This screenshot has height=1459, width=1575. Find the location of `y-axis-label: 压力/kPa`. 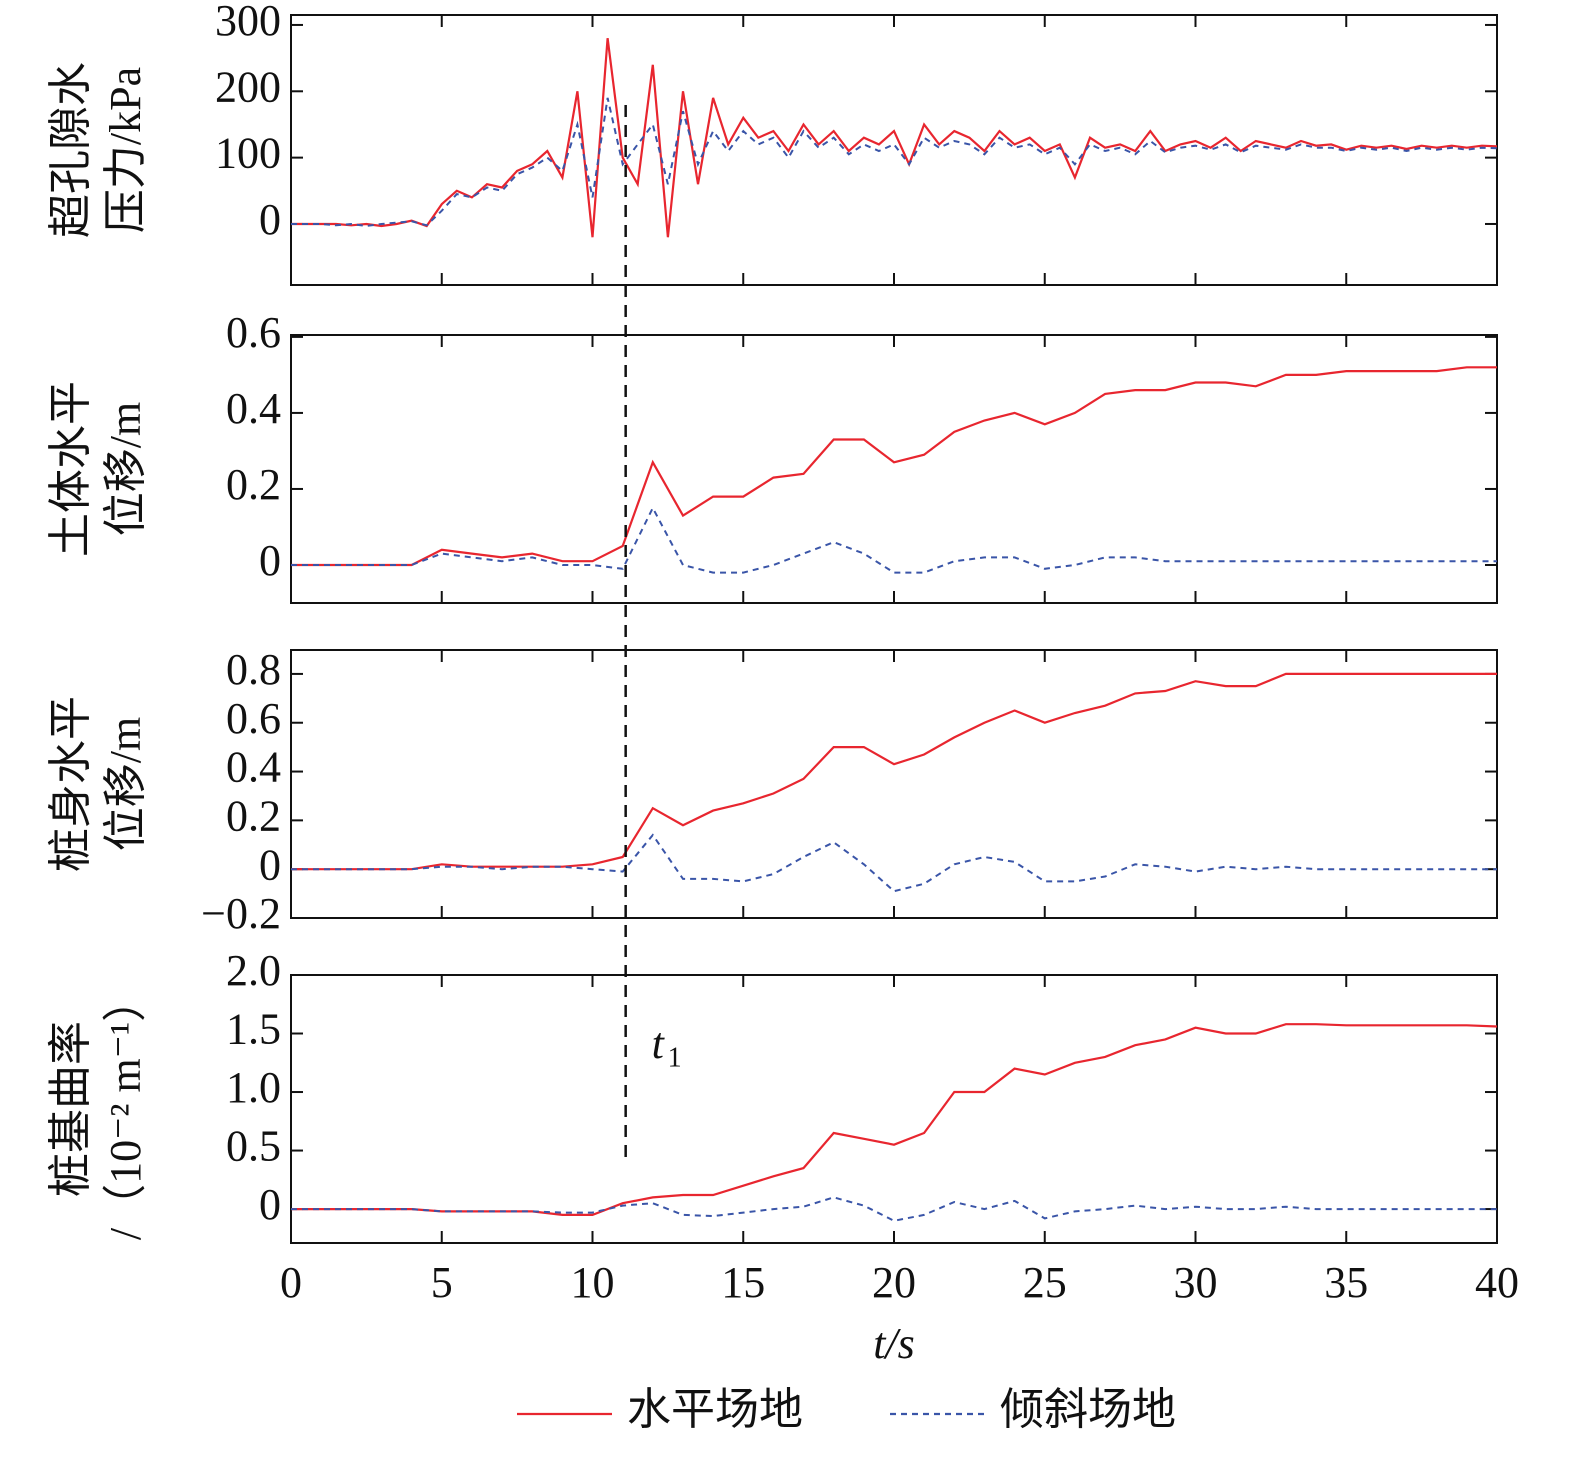

y-axis-label: 压力/kPa is located at coordinates (125, 150).